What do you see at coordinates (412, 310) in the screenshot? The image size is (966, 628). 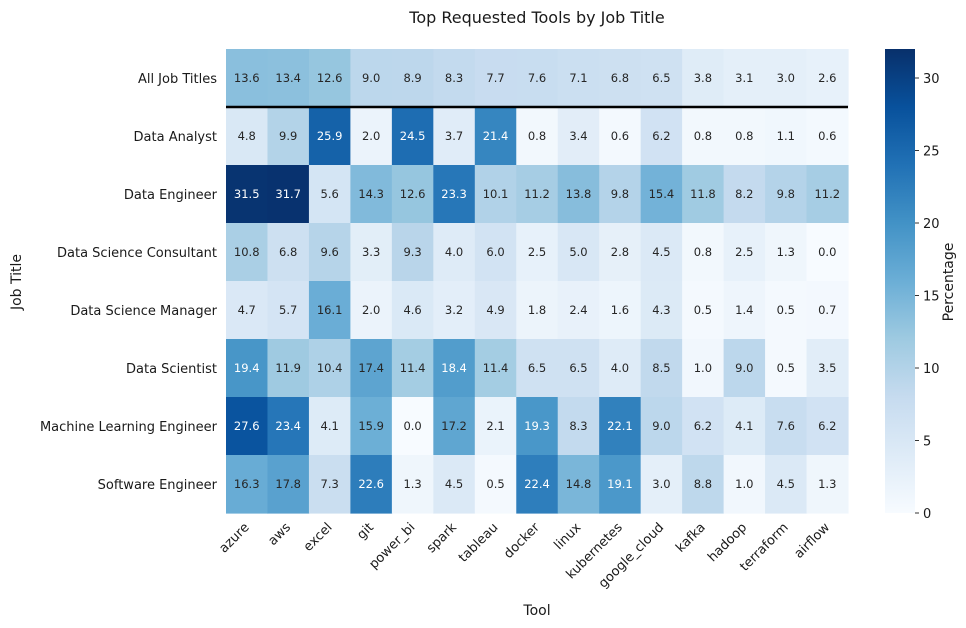 I see `cell-value-label: 4.6` at bounding box center [412, 310].